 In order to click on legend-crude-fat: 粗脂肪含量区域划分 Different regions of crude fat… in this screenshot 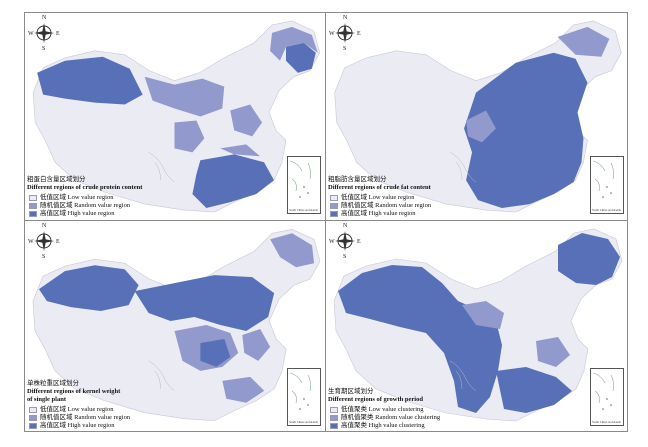, I will do `click(379, 197)`.